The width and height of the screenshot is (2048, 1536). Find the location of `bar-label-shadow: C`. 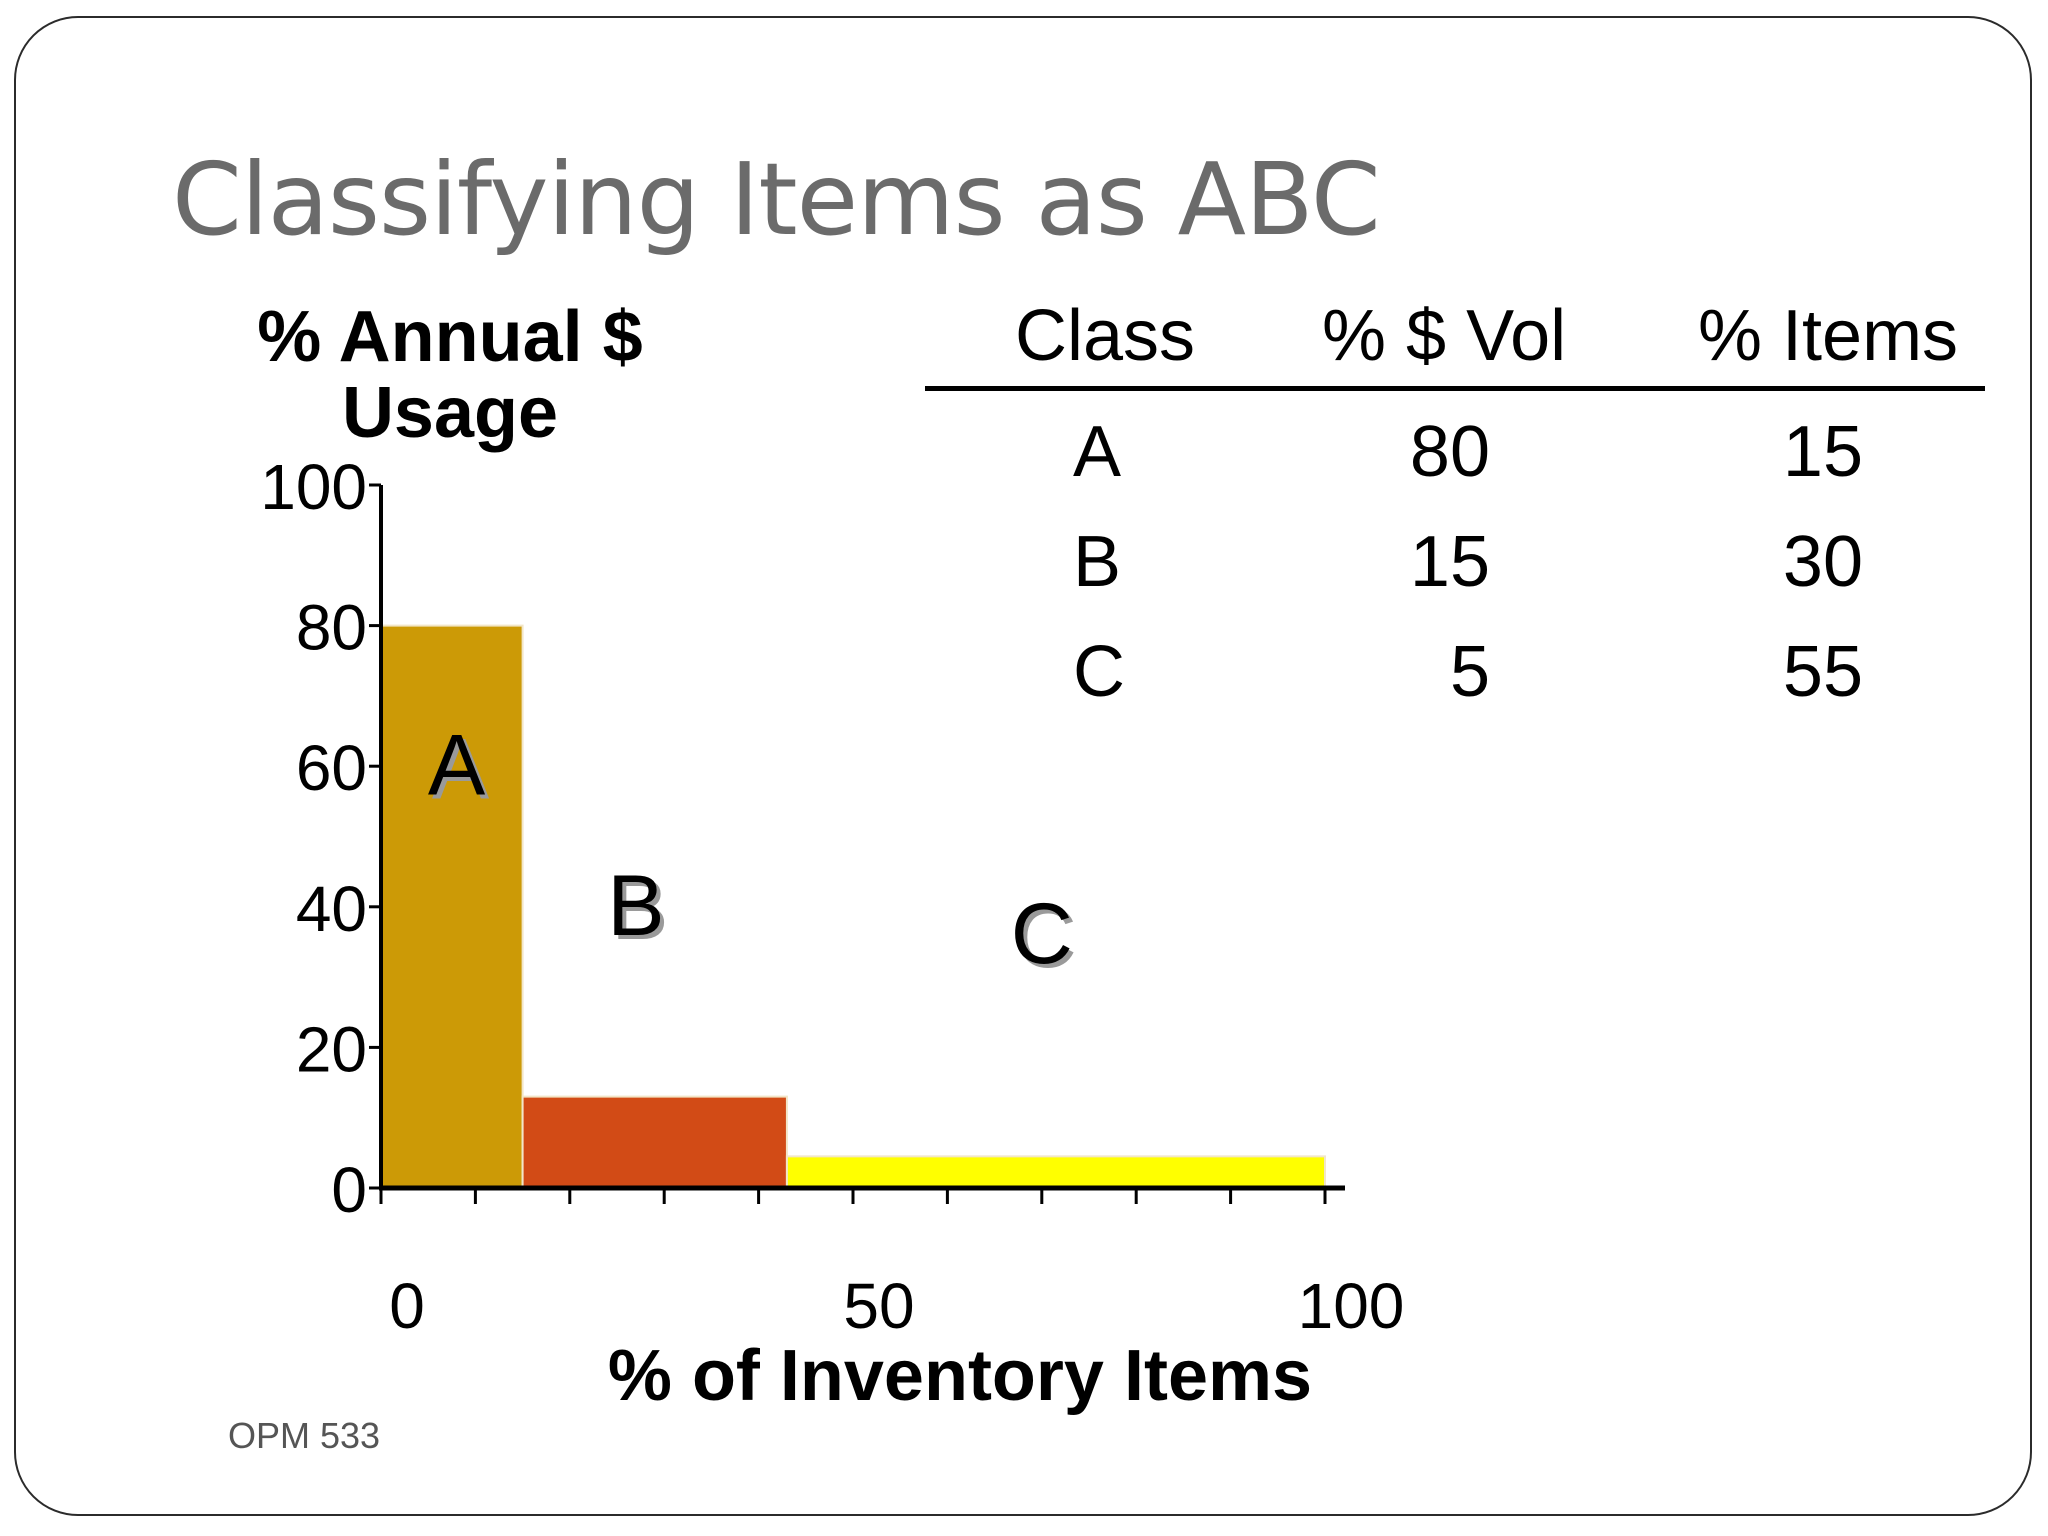

bar-label-shadow: C is located at coordinates (1046, 938).